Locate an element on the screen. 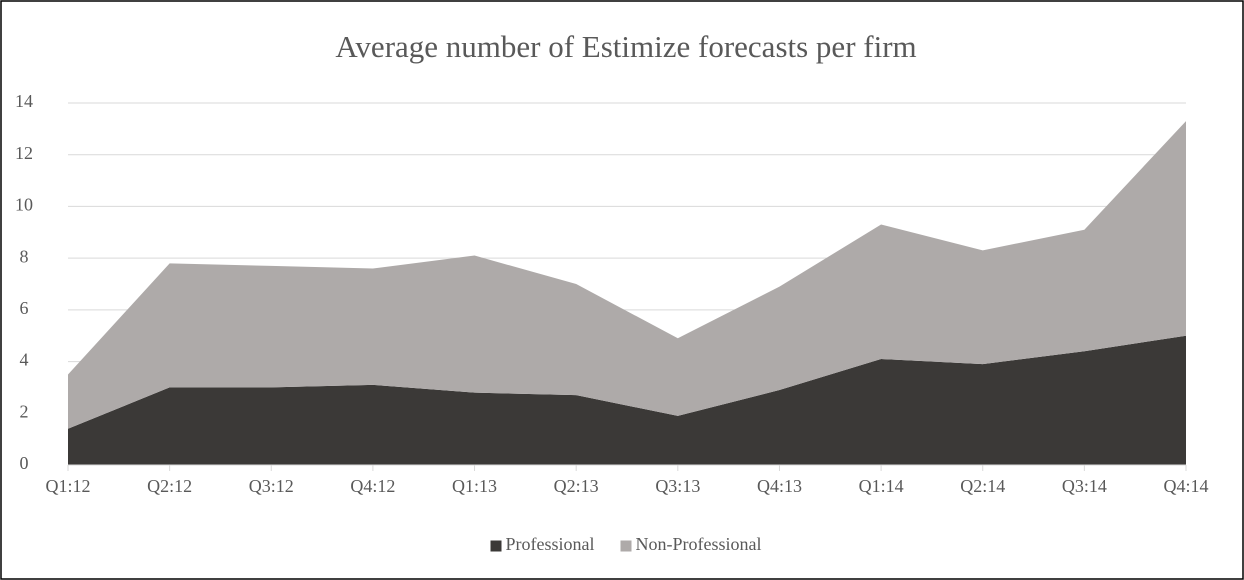 The height and width of the screenshot is (580, 1244). x-tick-label: Q4:12 is located at coordinates (372, 486).